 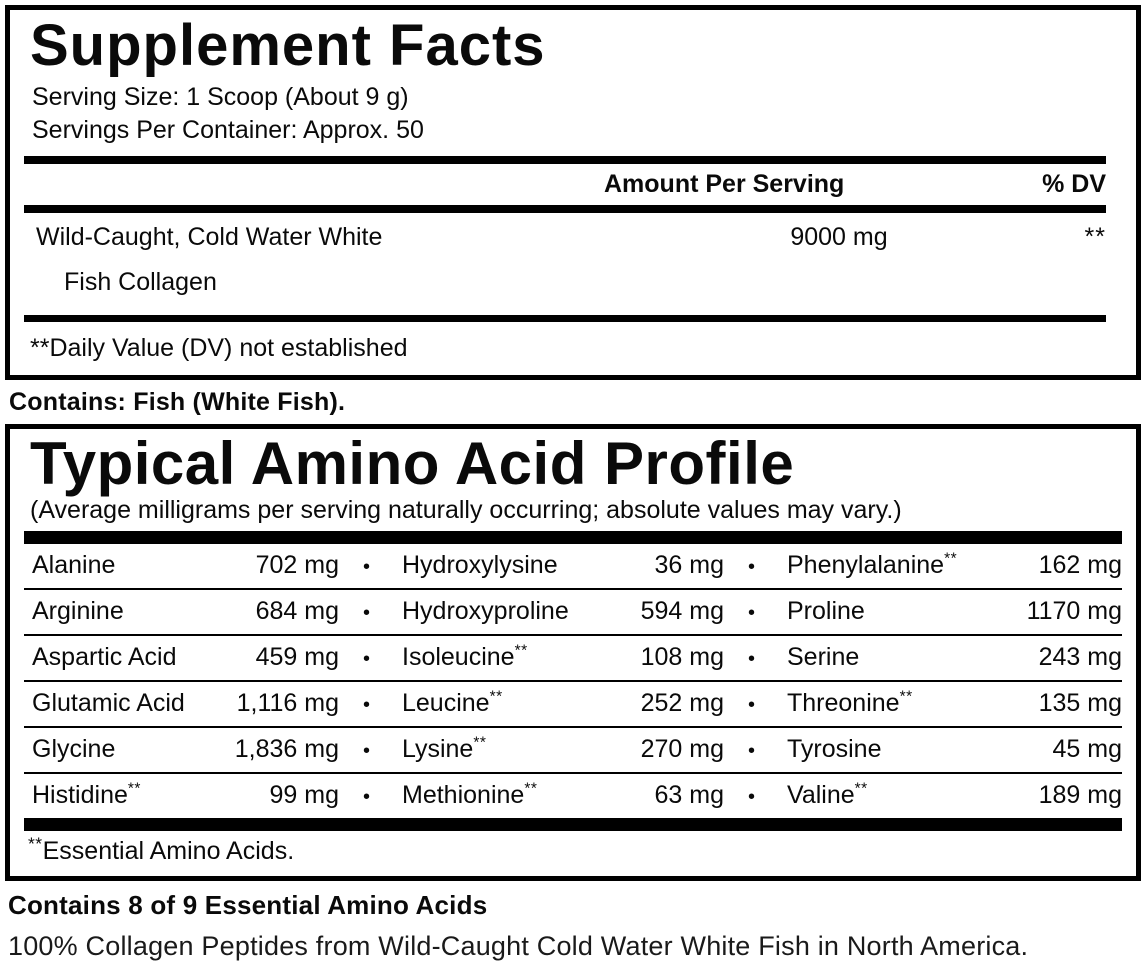 I want to click on servings-per-container-line: Servings Per Container: Approx. 50, so click(x=228, y=130).